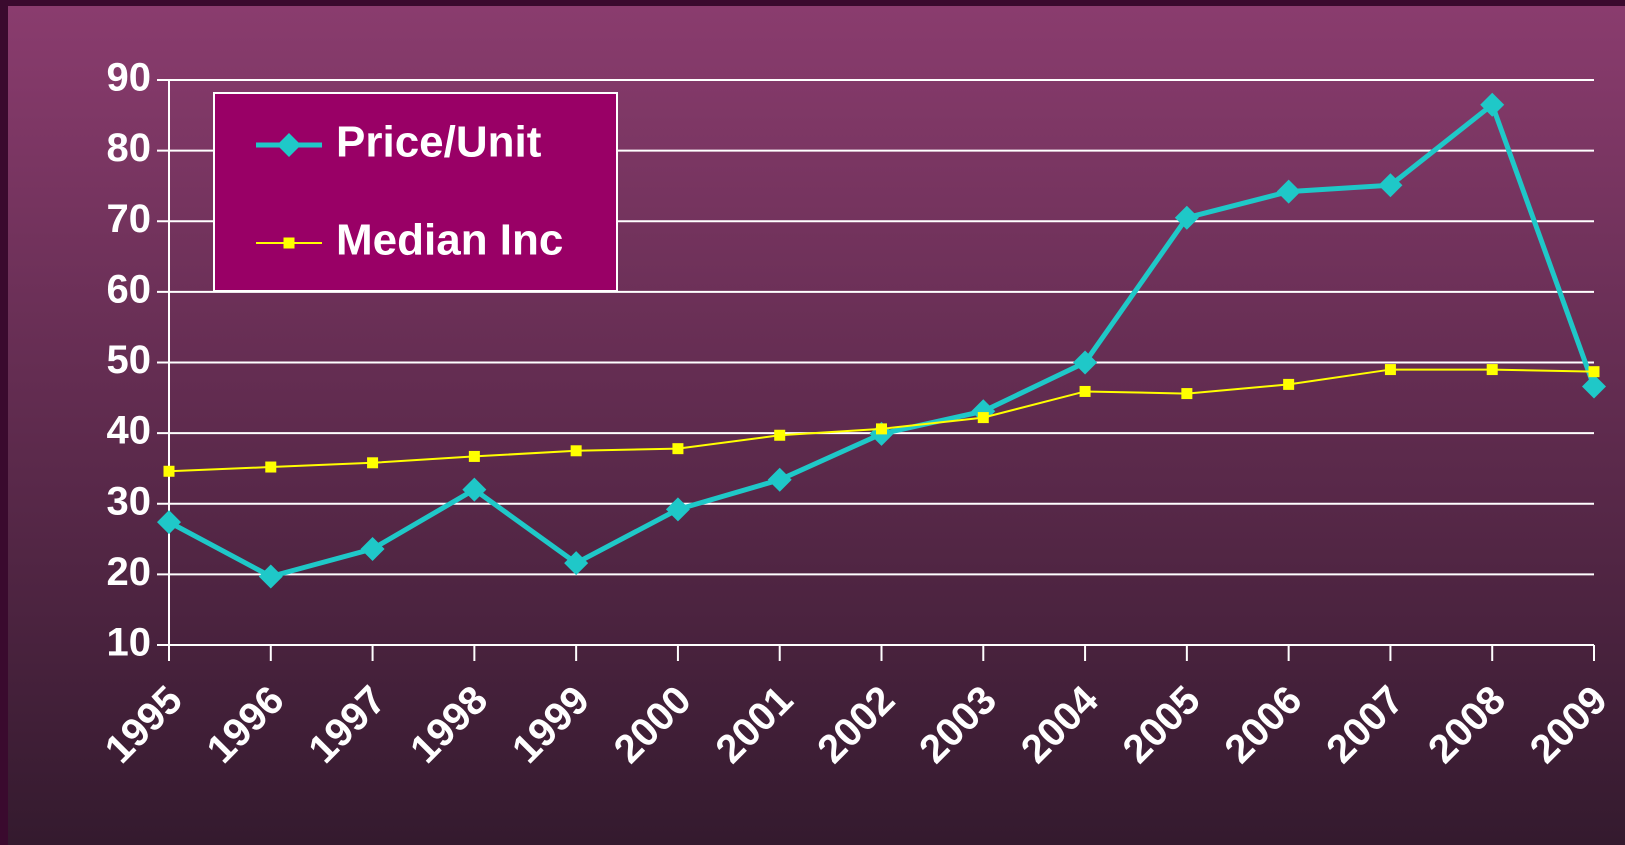 The width and height of the screenshot is (1625, 845). I want to click on y-tick-label: 10, so click(129, 643).